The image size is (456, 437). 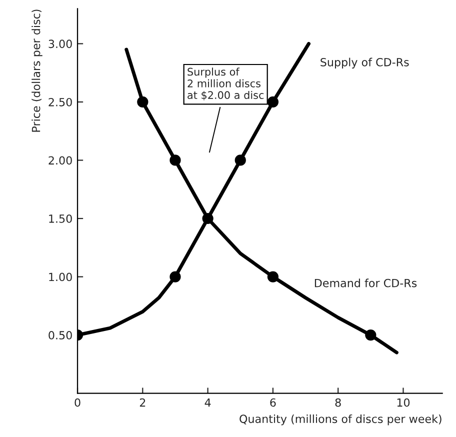 I want to click on y-tick-label: 2.50, so click(x=60, y=102).